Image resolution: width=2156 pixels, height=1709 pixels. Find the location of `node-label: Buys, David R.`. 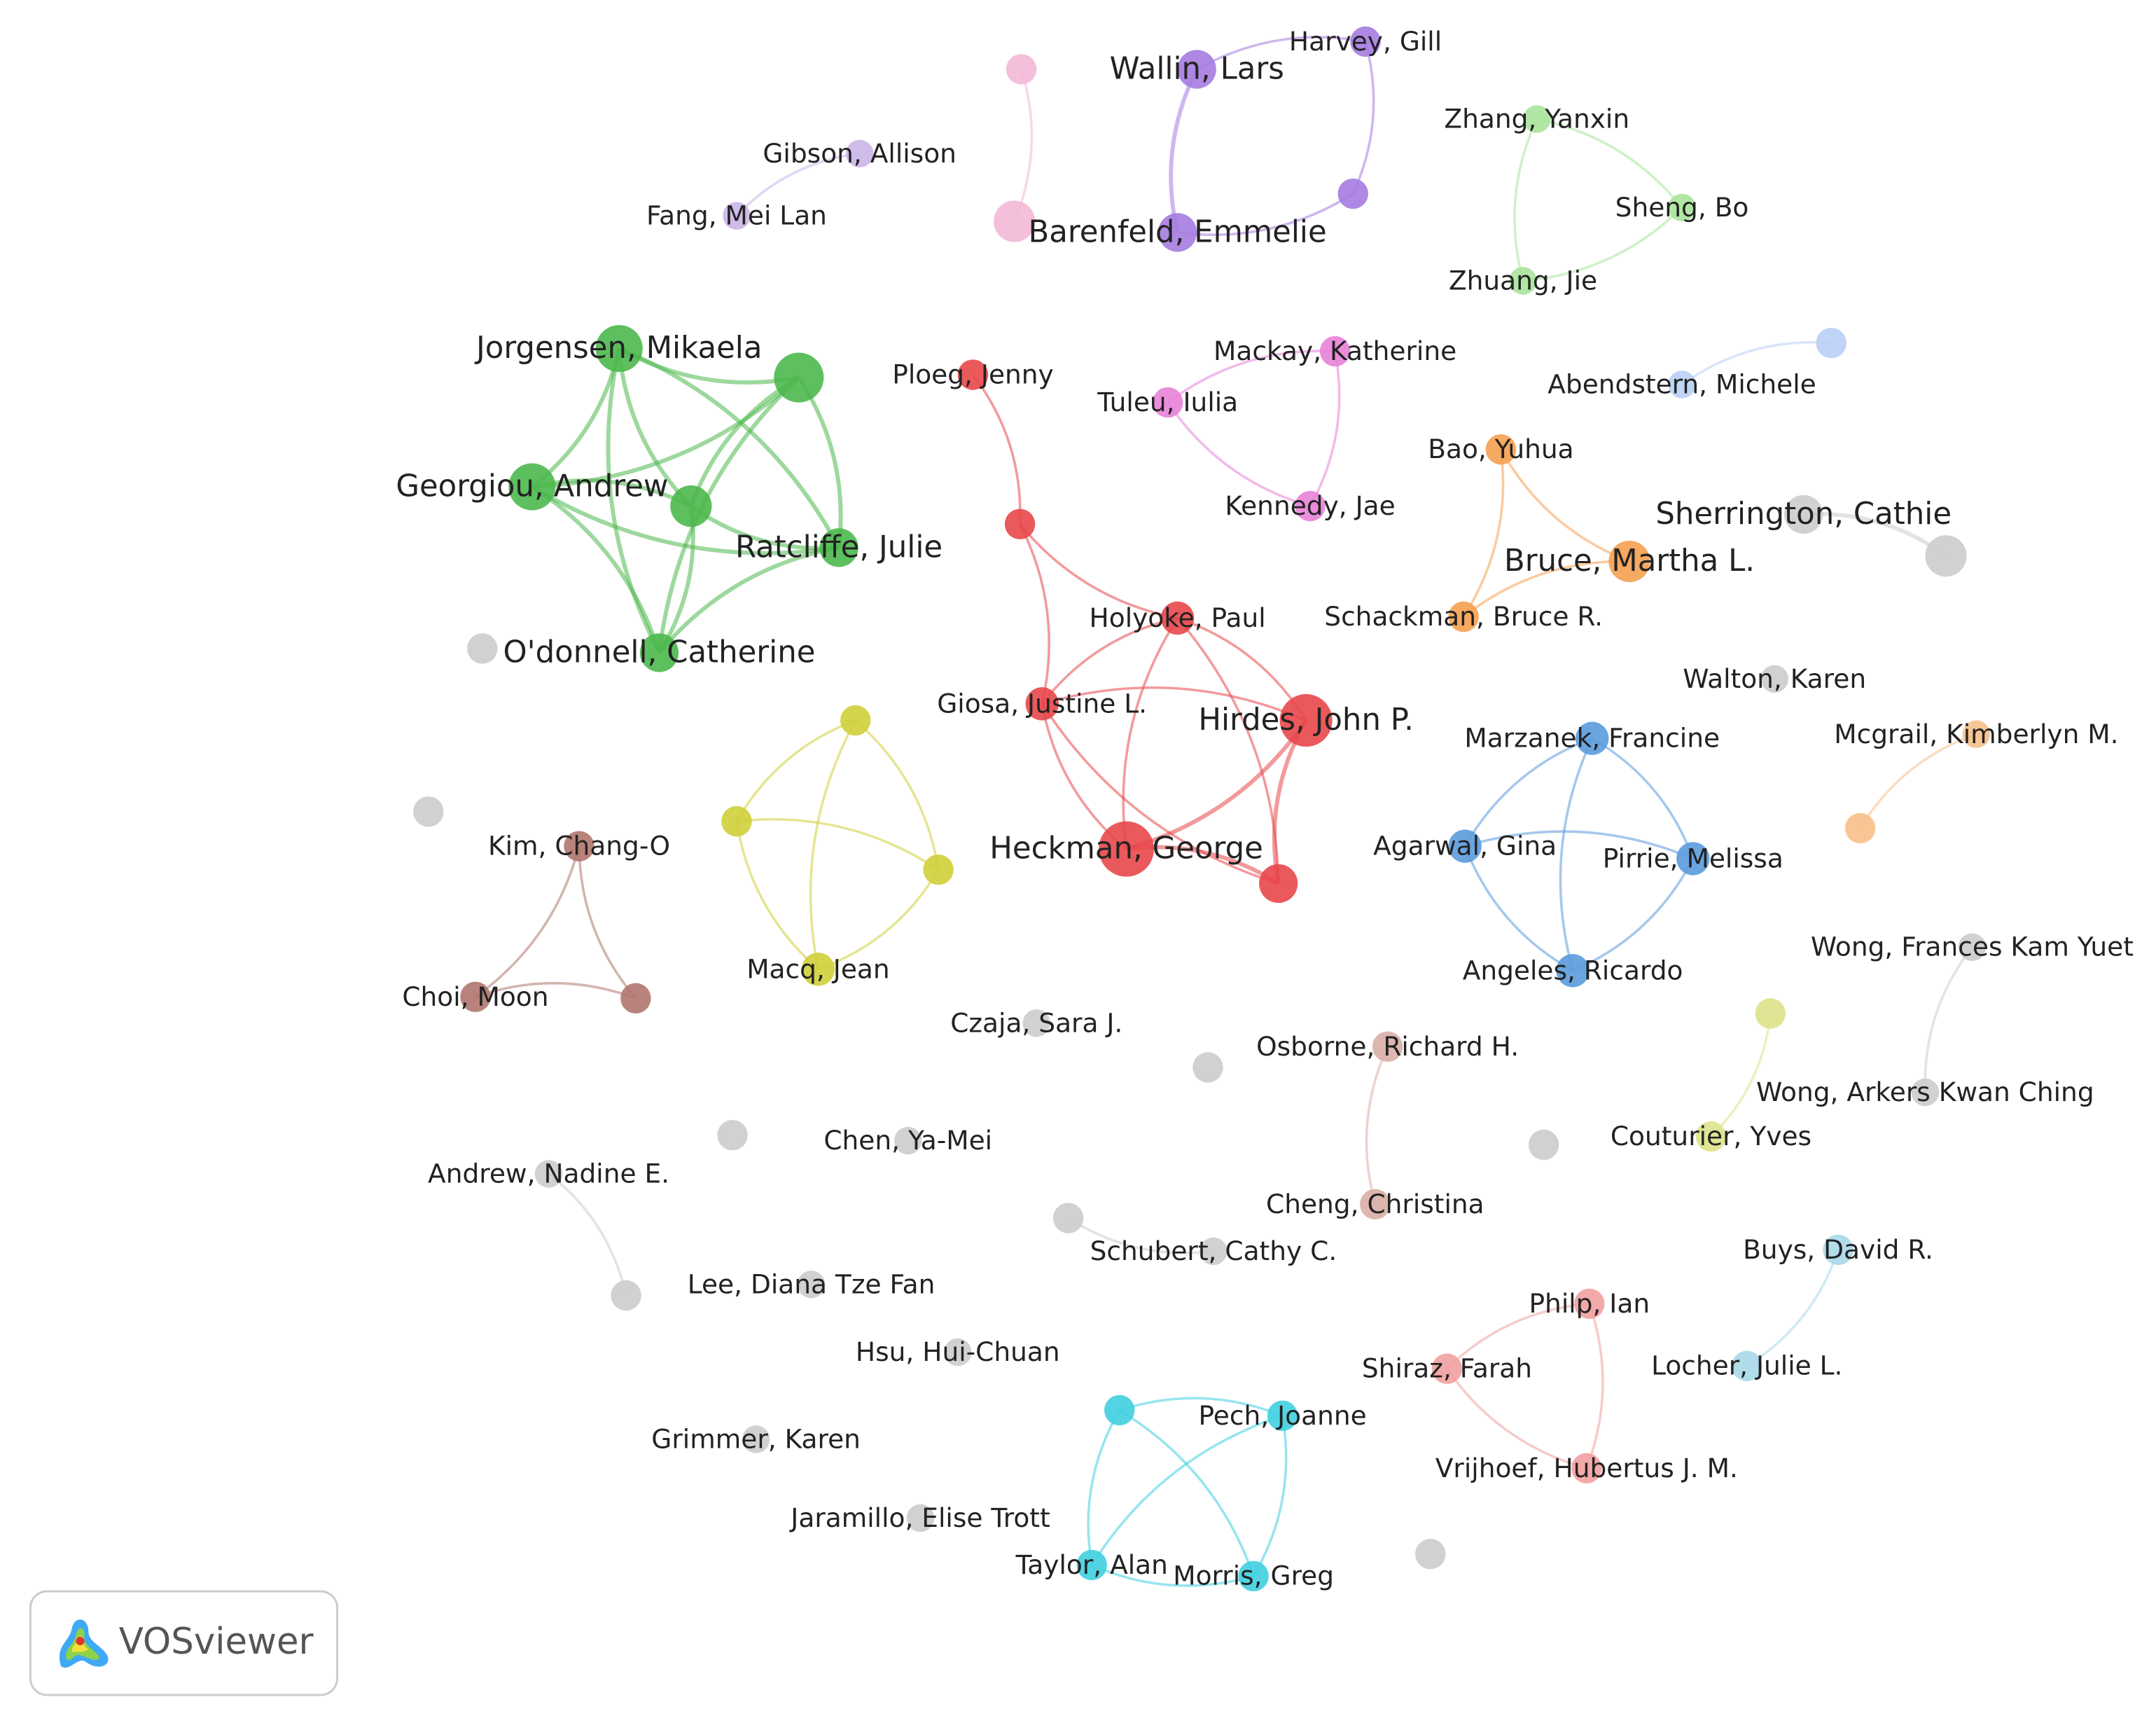

node-label: Buys, David R. is located at coordinates (1838, 1249).